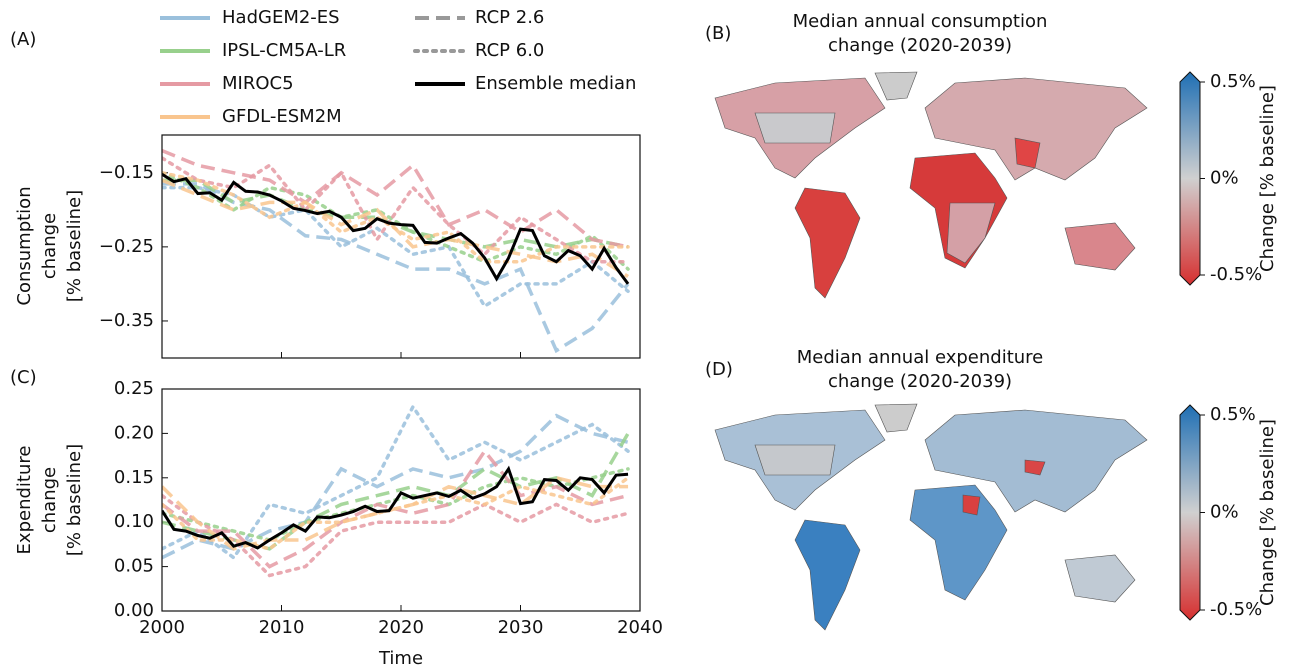 The width and height of the screenshot is (1290, 670). What do you see at coordinates (640, 627) in the screenshot?
I see `x-tick-label: 2040` at bounding box center [640, 627].